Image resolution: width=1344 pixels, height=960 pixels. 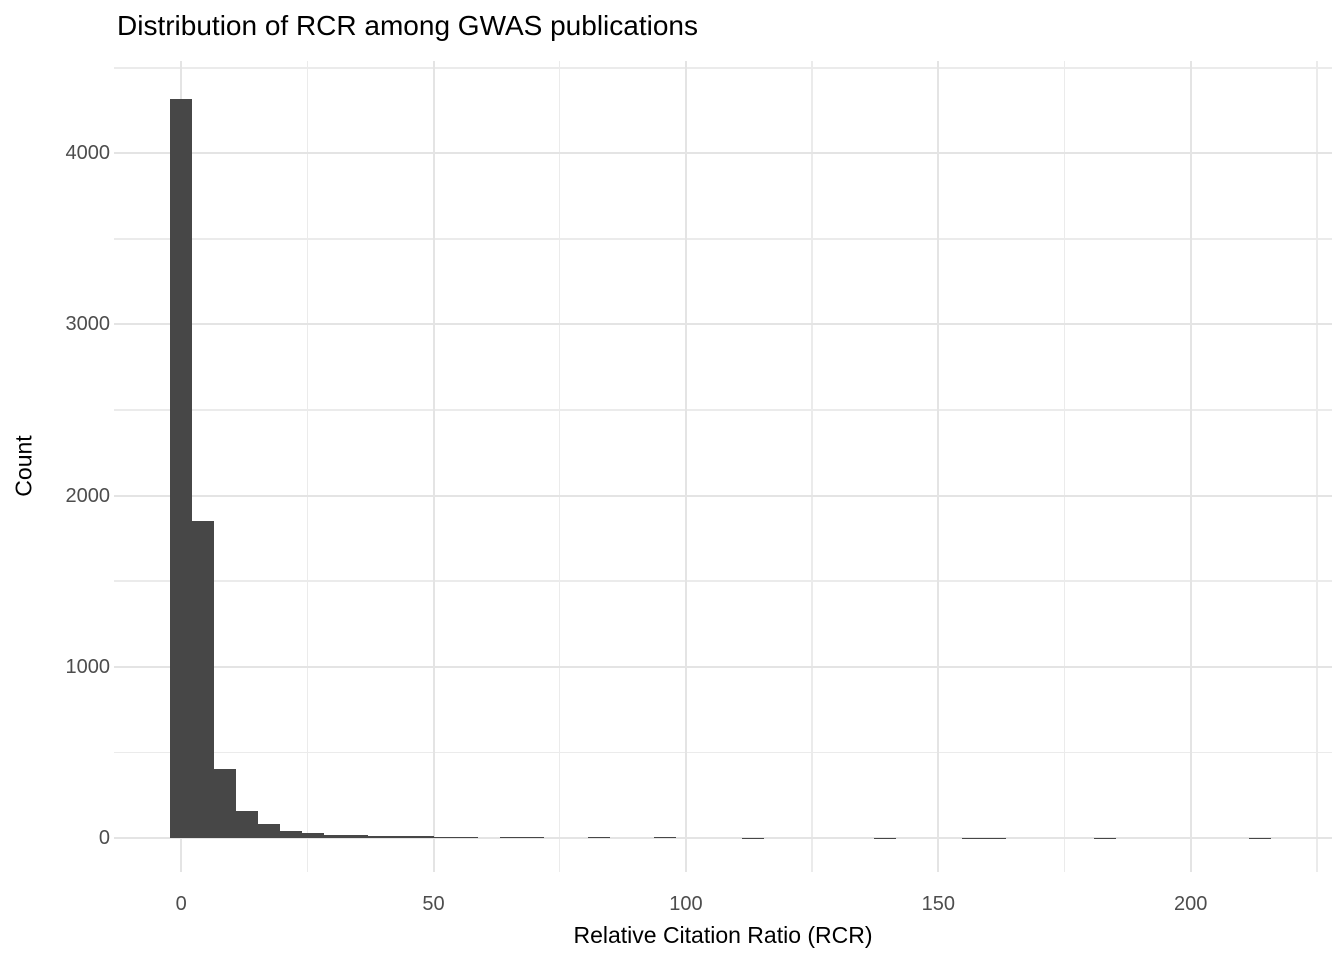 I want to click on y-tick-label: 4000, so click(x=88, y=153).